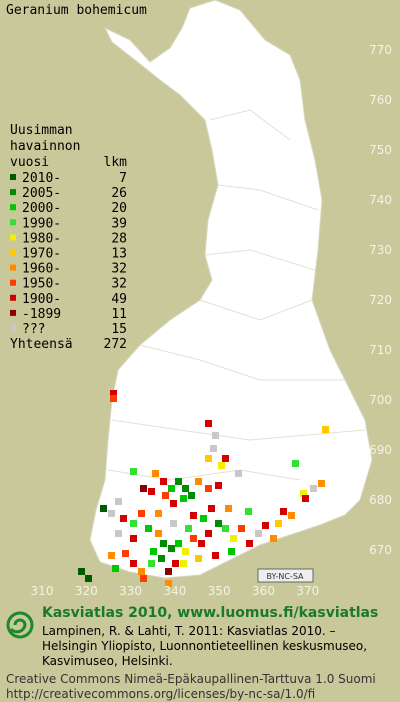  Describe the element at coordinates (116, 162) in the screenshot. I see `legend-count-heading: lkm` at that location.